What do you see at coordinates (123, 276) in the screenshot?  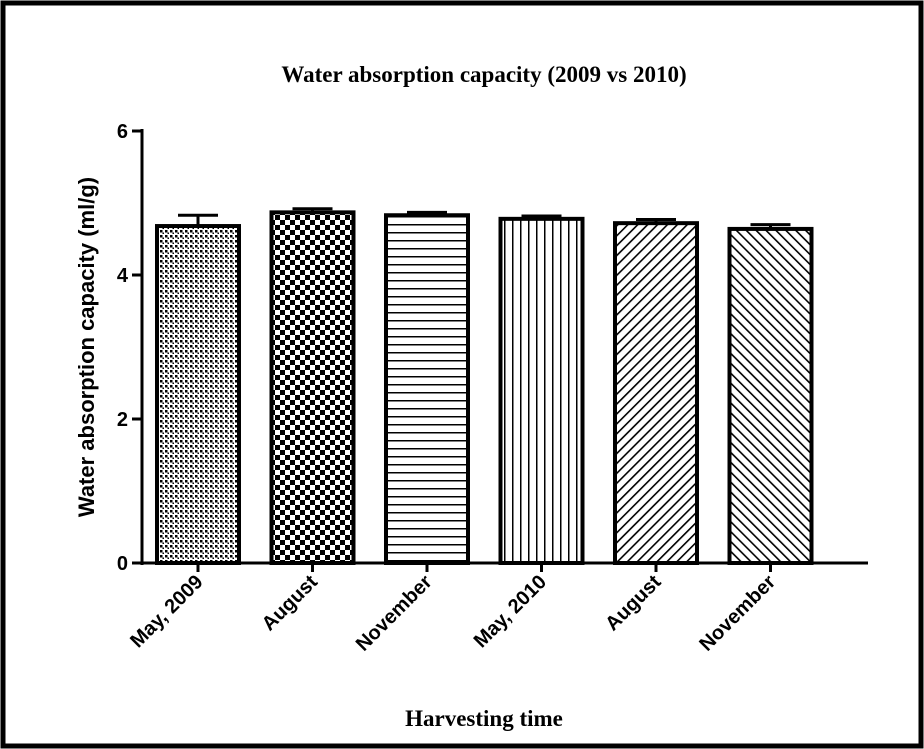 I see `y-tick-label: 4` at bounding box center [123, 276].